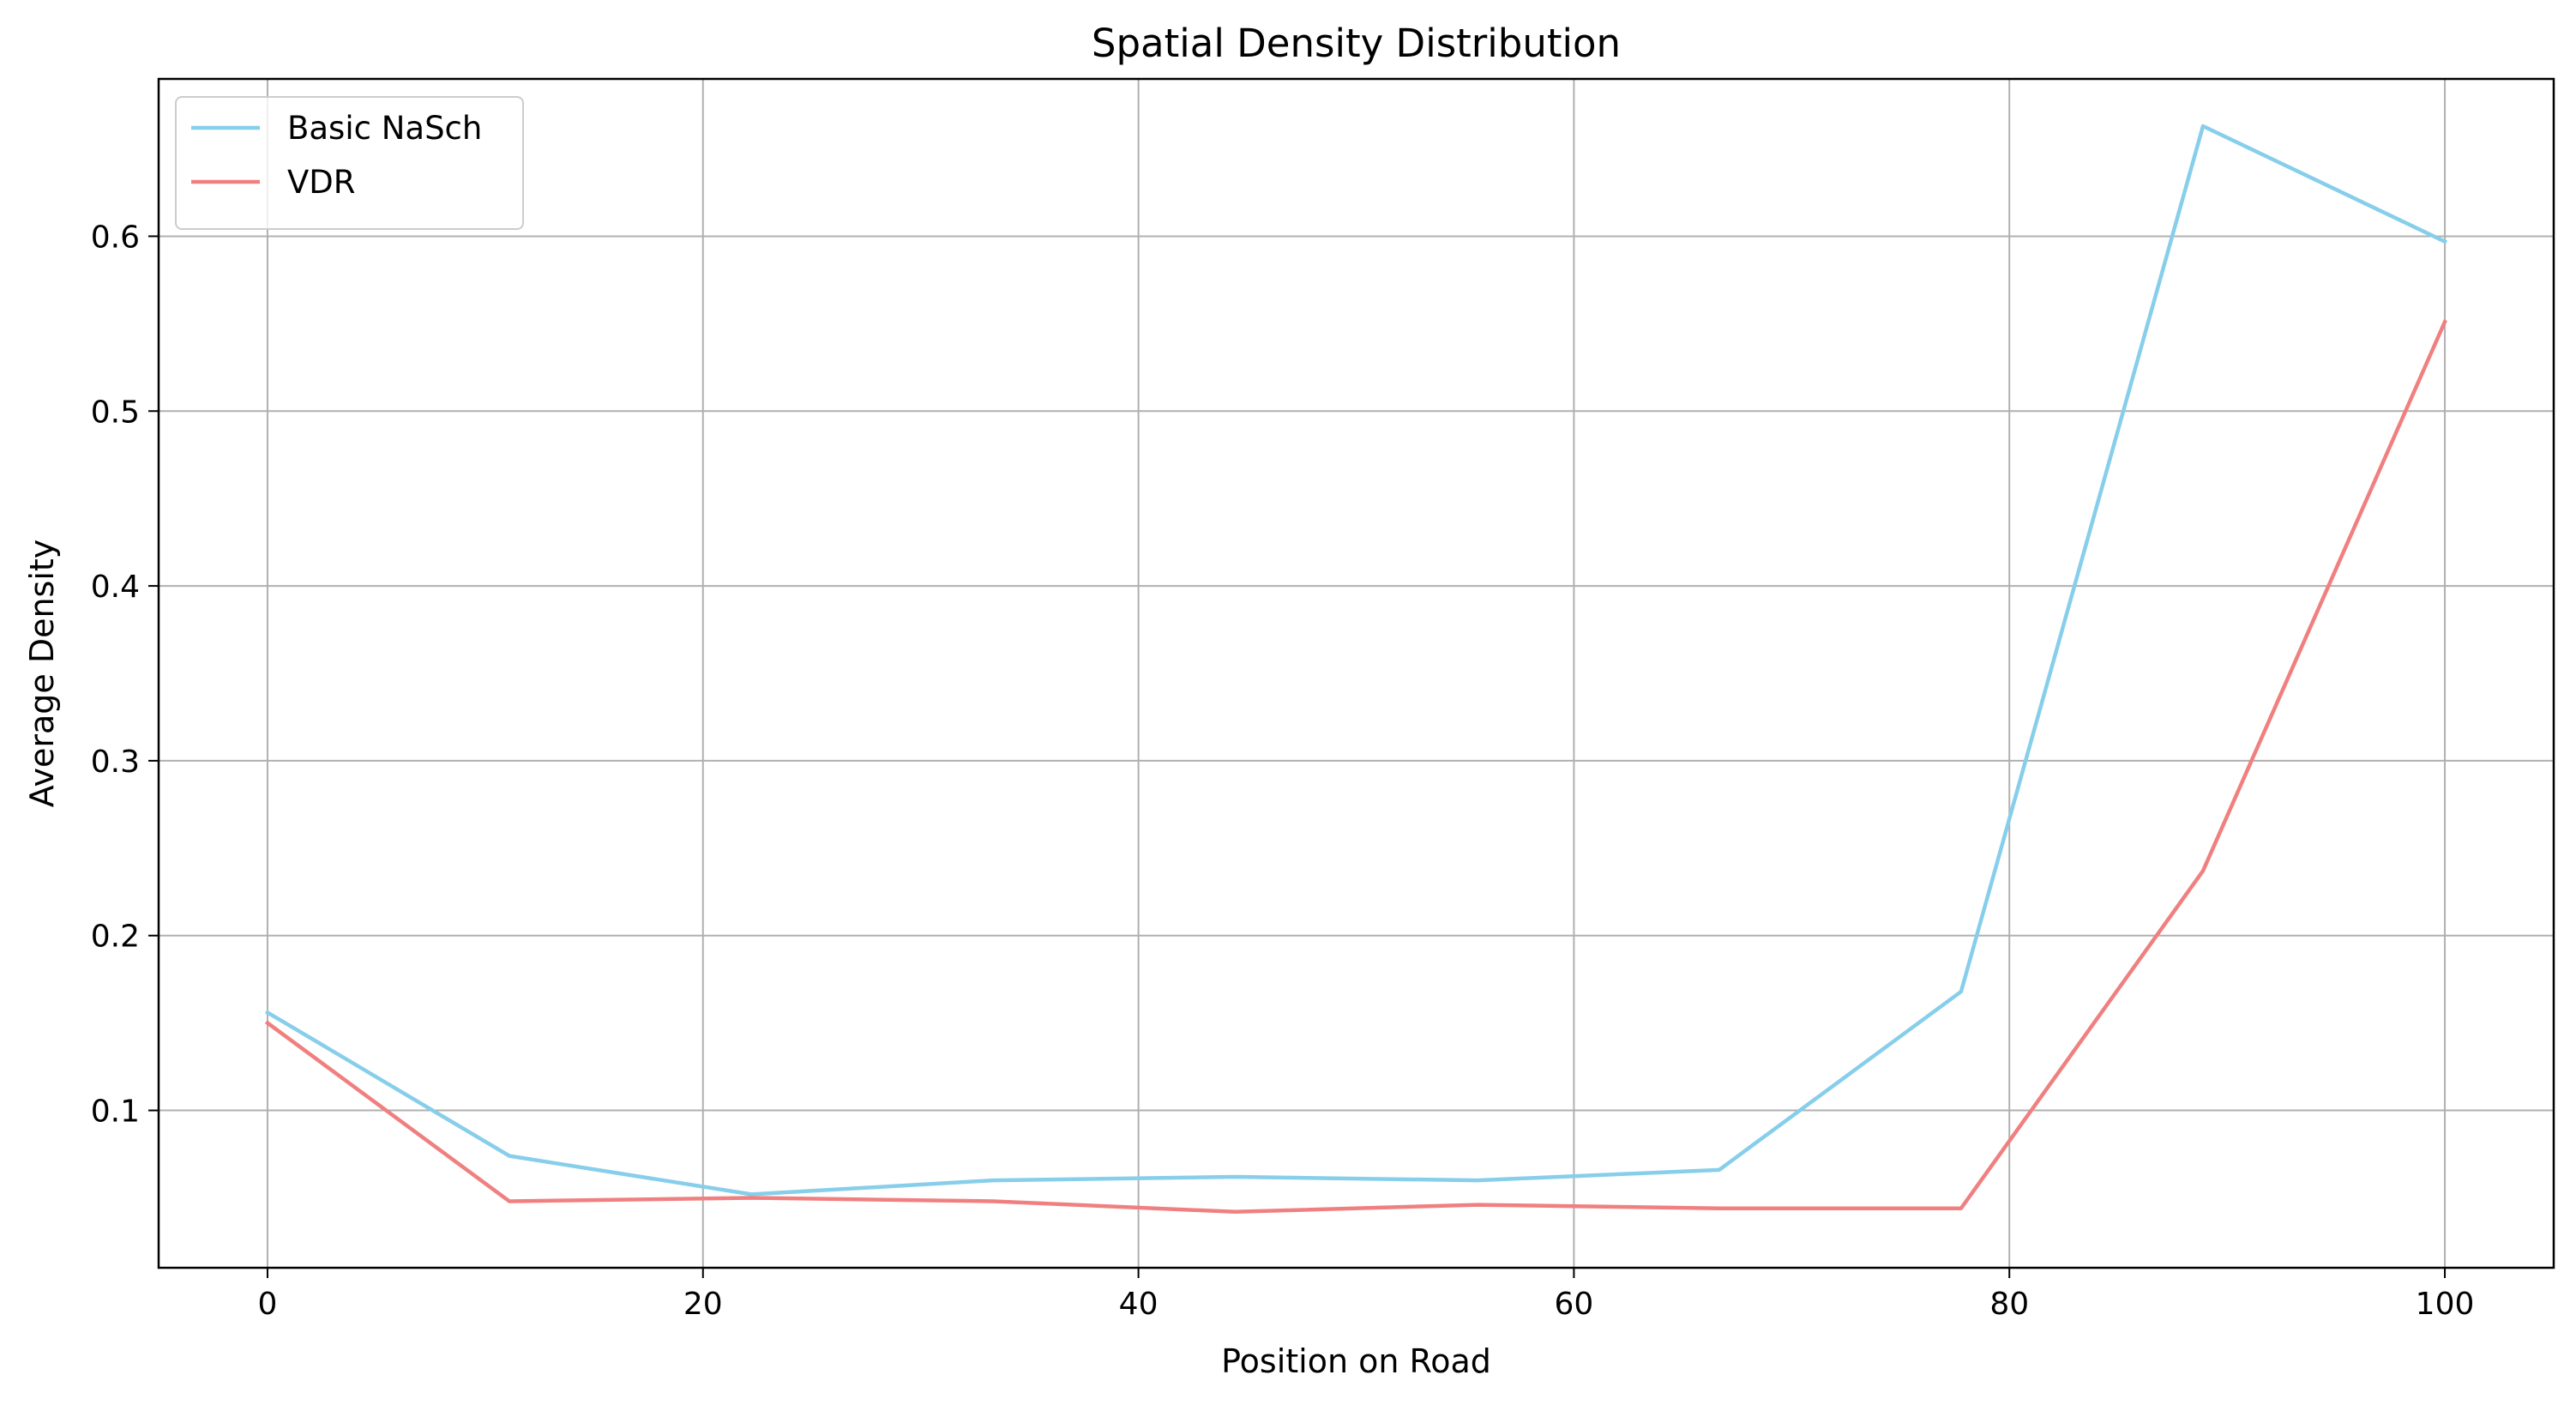 This screenshot has height=1405, width=2576. I want to click on x-tick-label: 80, so click(2009, 1304).